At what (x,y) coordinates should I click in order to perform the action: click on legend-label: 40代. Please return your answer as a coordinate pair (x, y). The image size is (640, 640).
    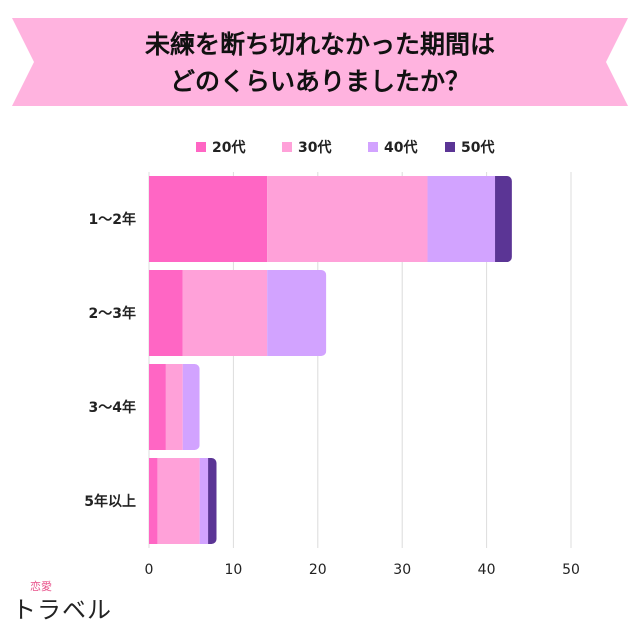
    Looking at the image, I should click on (400, 147).